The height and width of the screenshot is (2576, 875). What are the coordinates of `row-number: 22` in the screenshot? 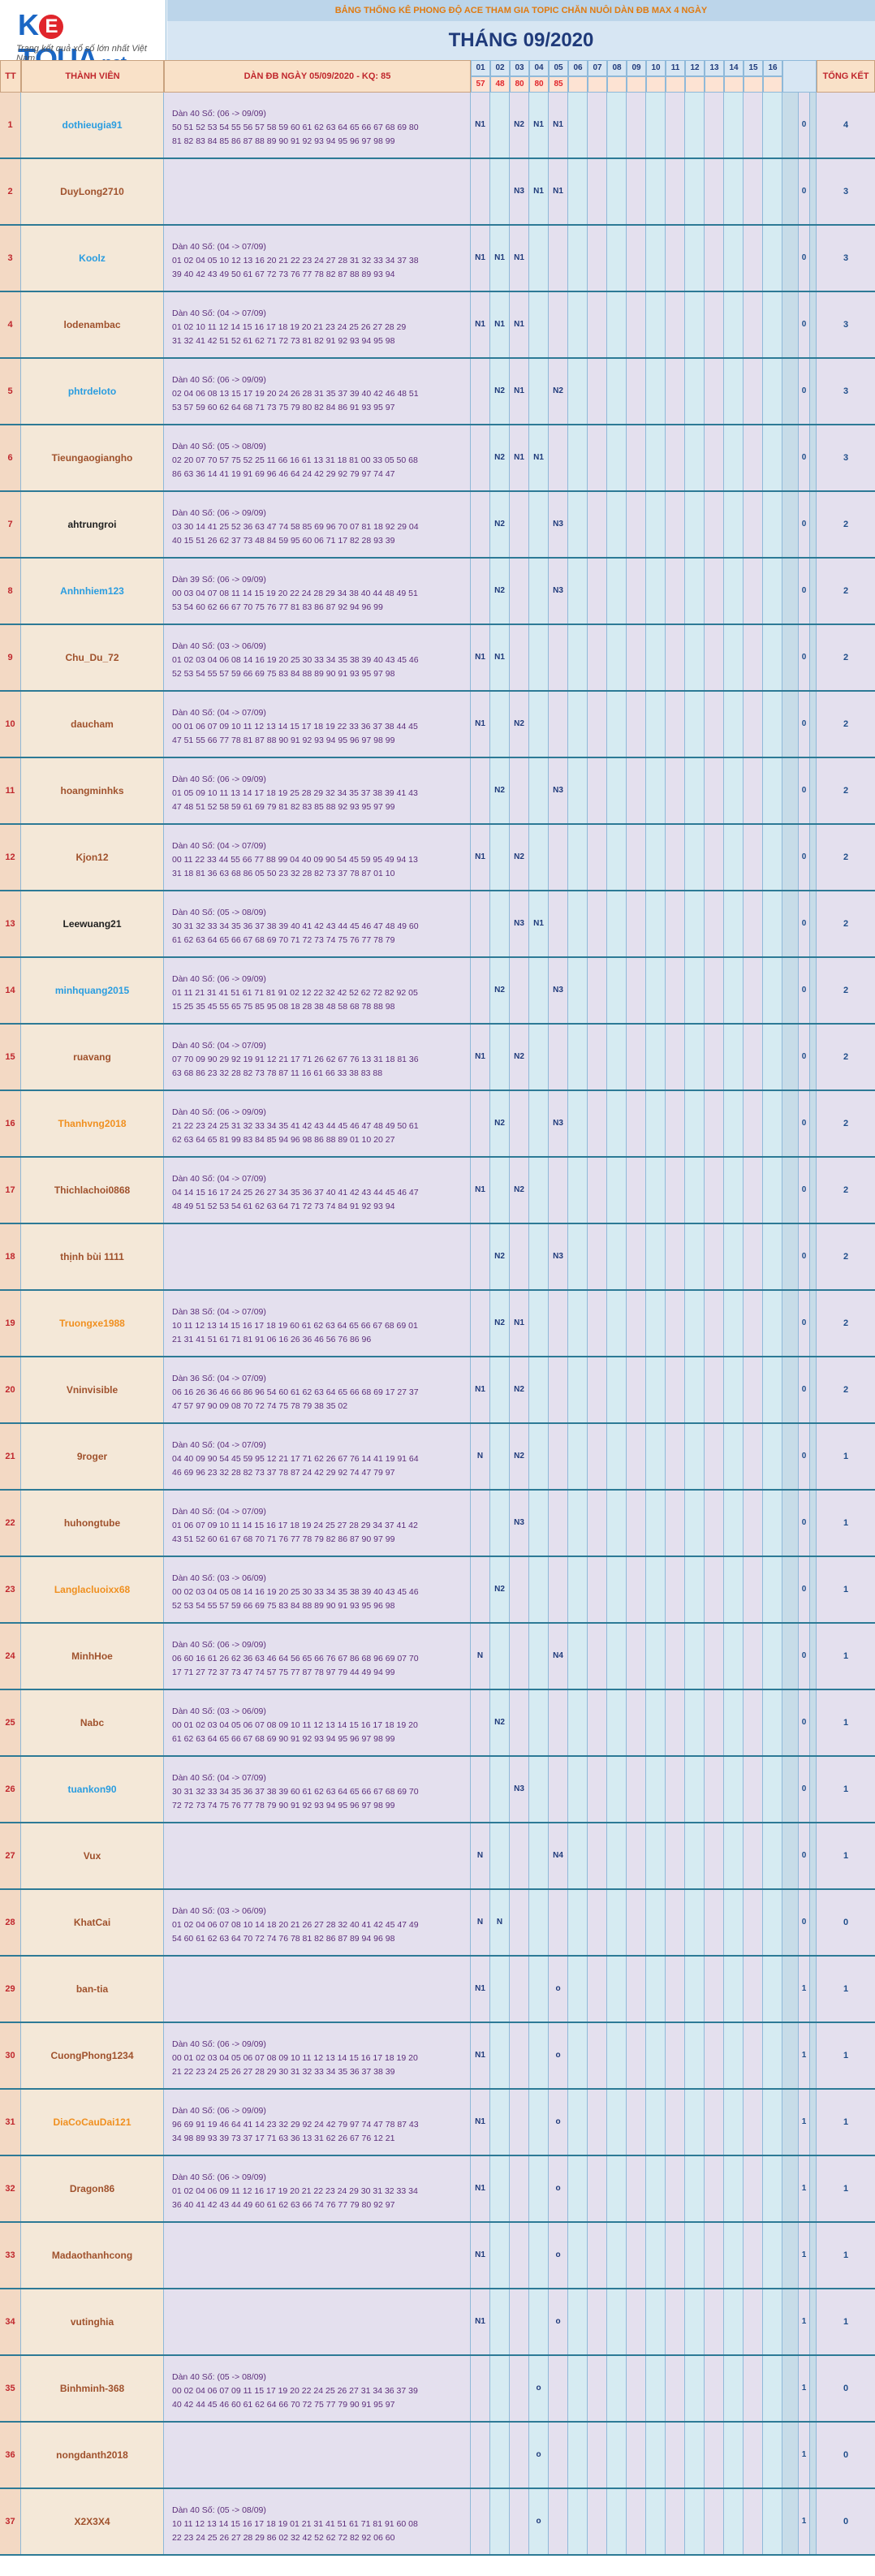 It's located at (10, 1523).